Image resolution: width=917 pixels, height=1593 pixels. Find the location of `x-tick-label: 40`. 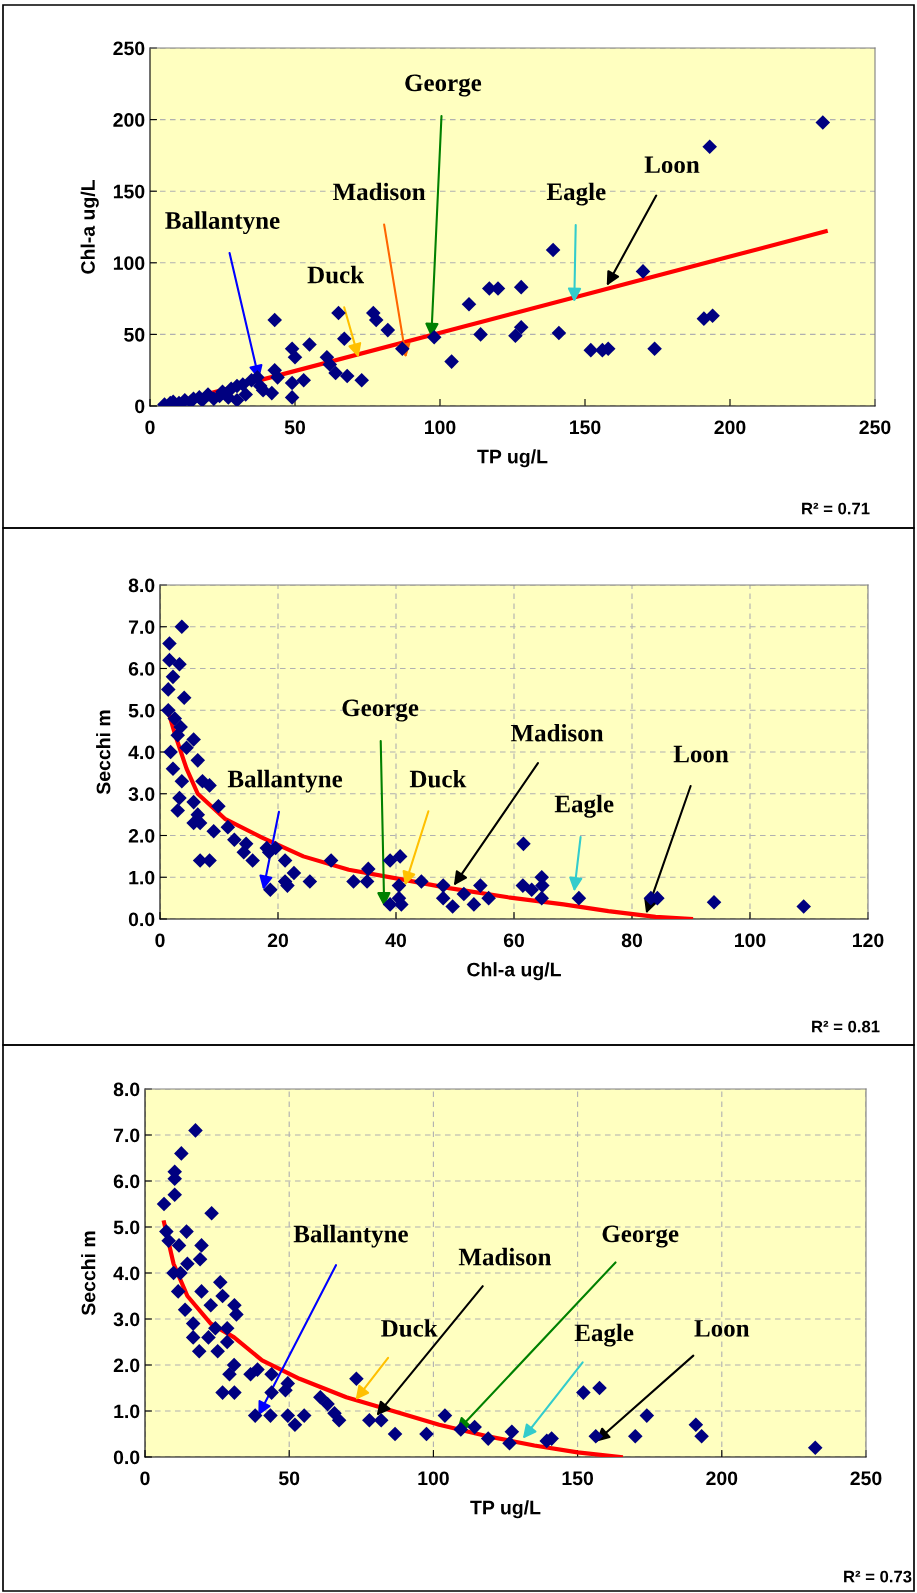

x-tick-label: 40 is located at coordinates (396, 940).